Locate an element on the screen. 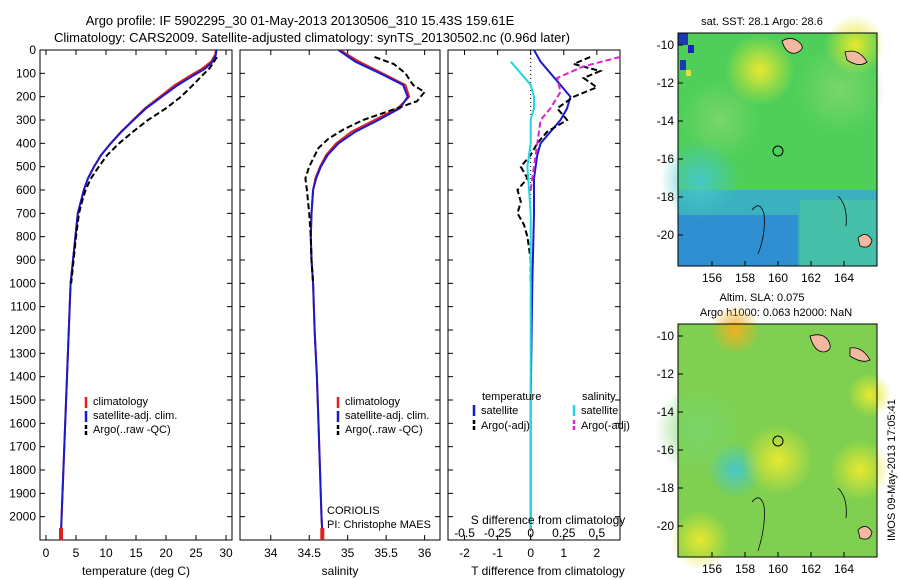  salinity-series is located at coordinates (365, 295).